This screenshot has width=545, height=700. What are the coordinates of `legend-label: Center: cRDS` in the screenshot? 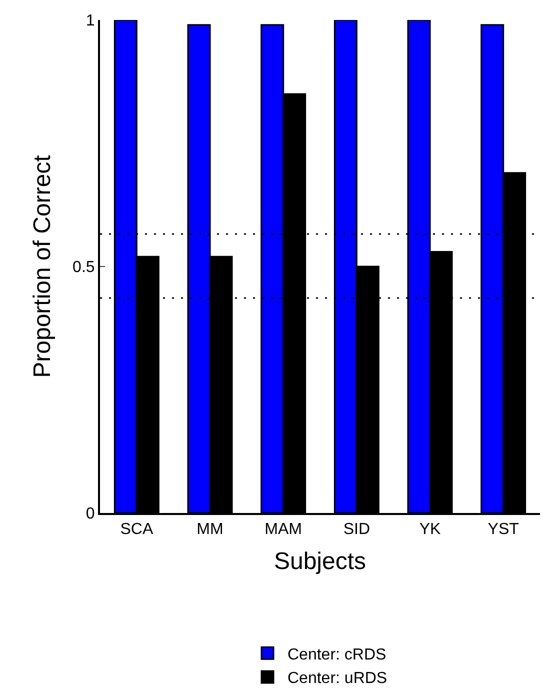 It's located at (337, 655).